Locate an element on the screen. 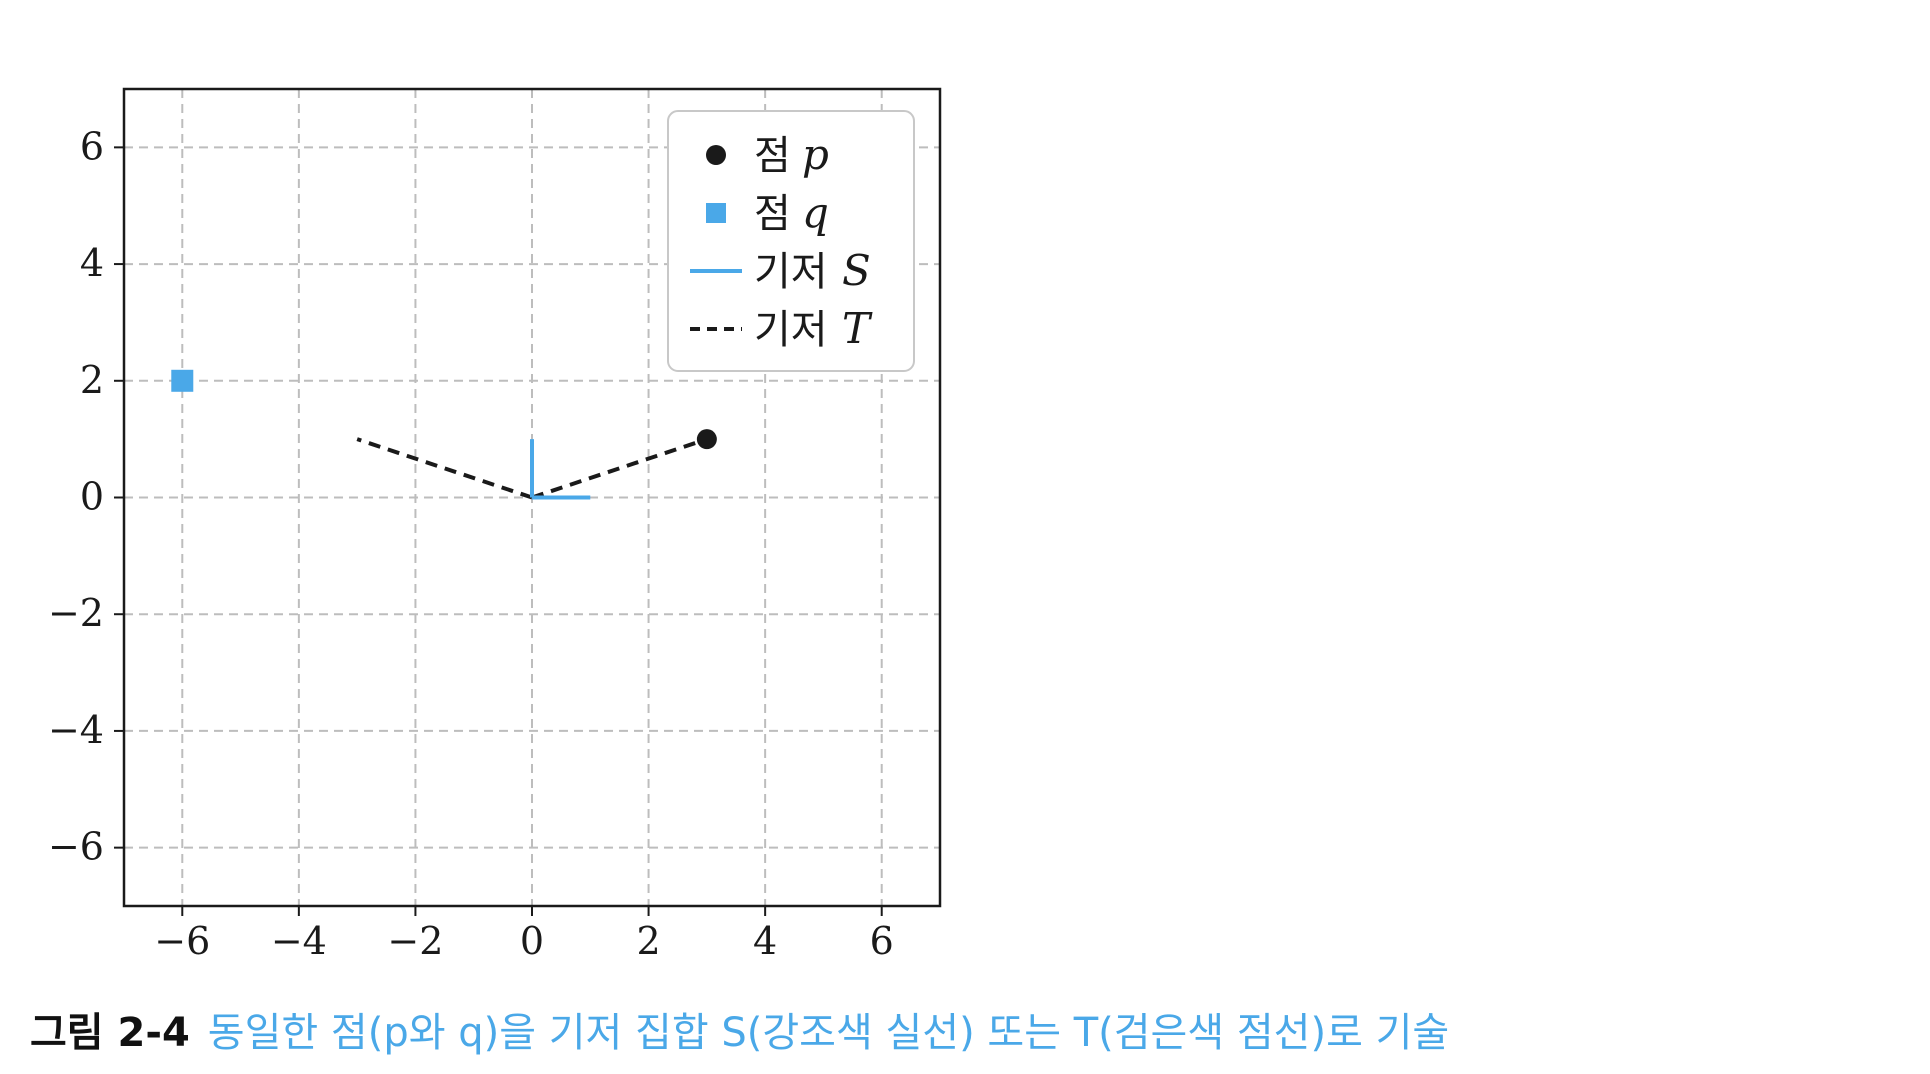 This screenshot has height=1074, width=1930. legend-math-symbol: p is located at coordinates (815, 154).